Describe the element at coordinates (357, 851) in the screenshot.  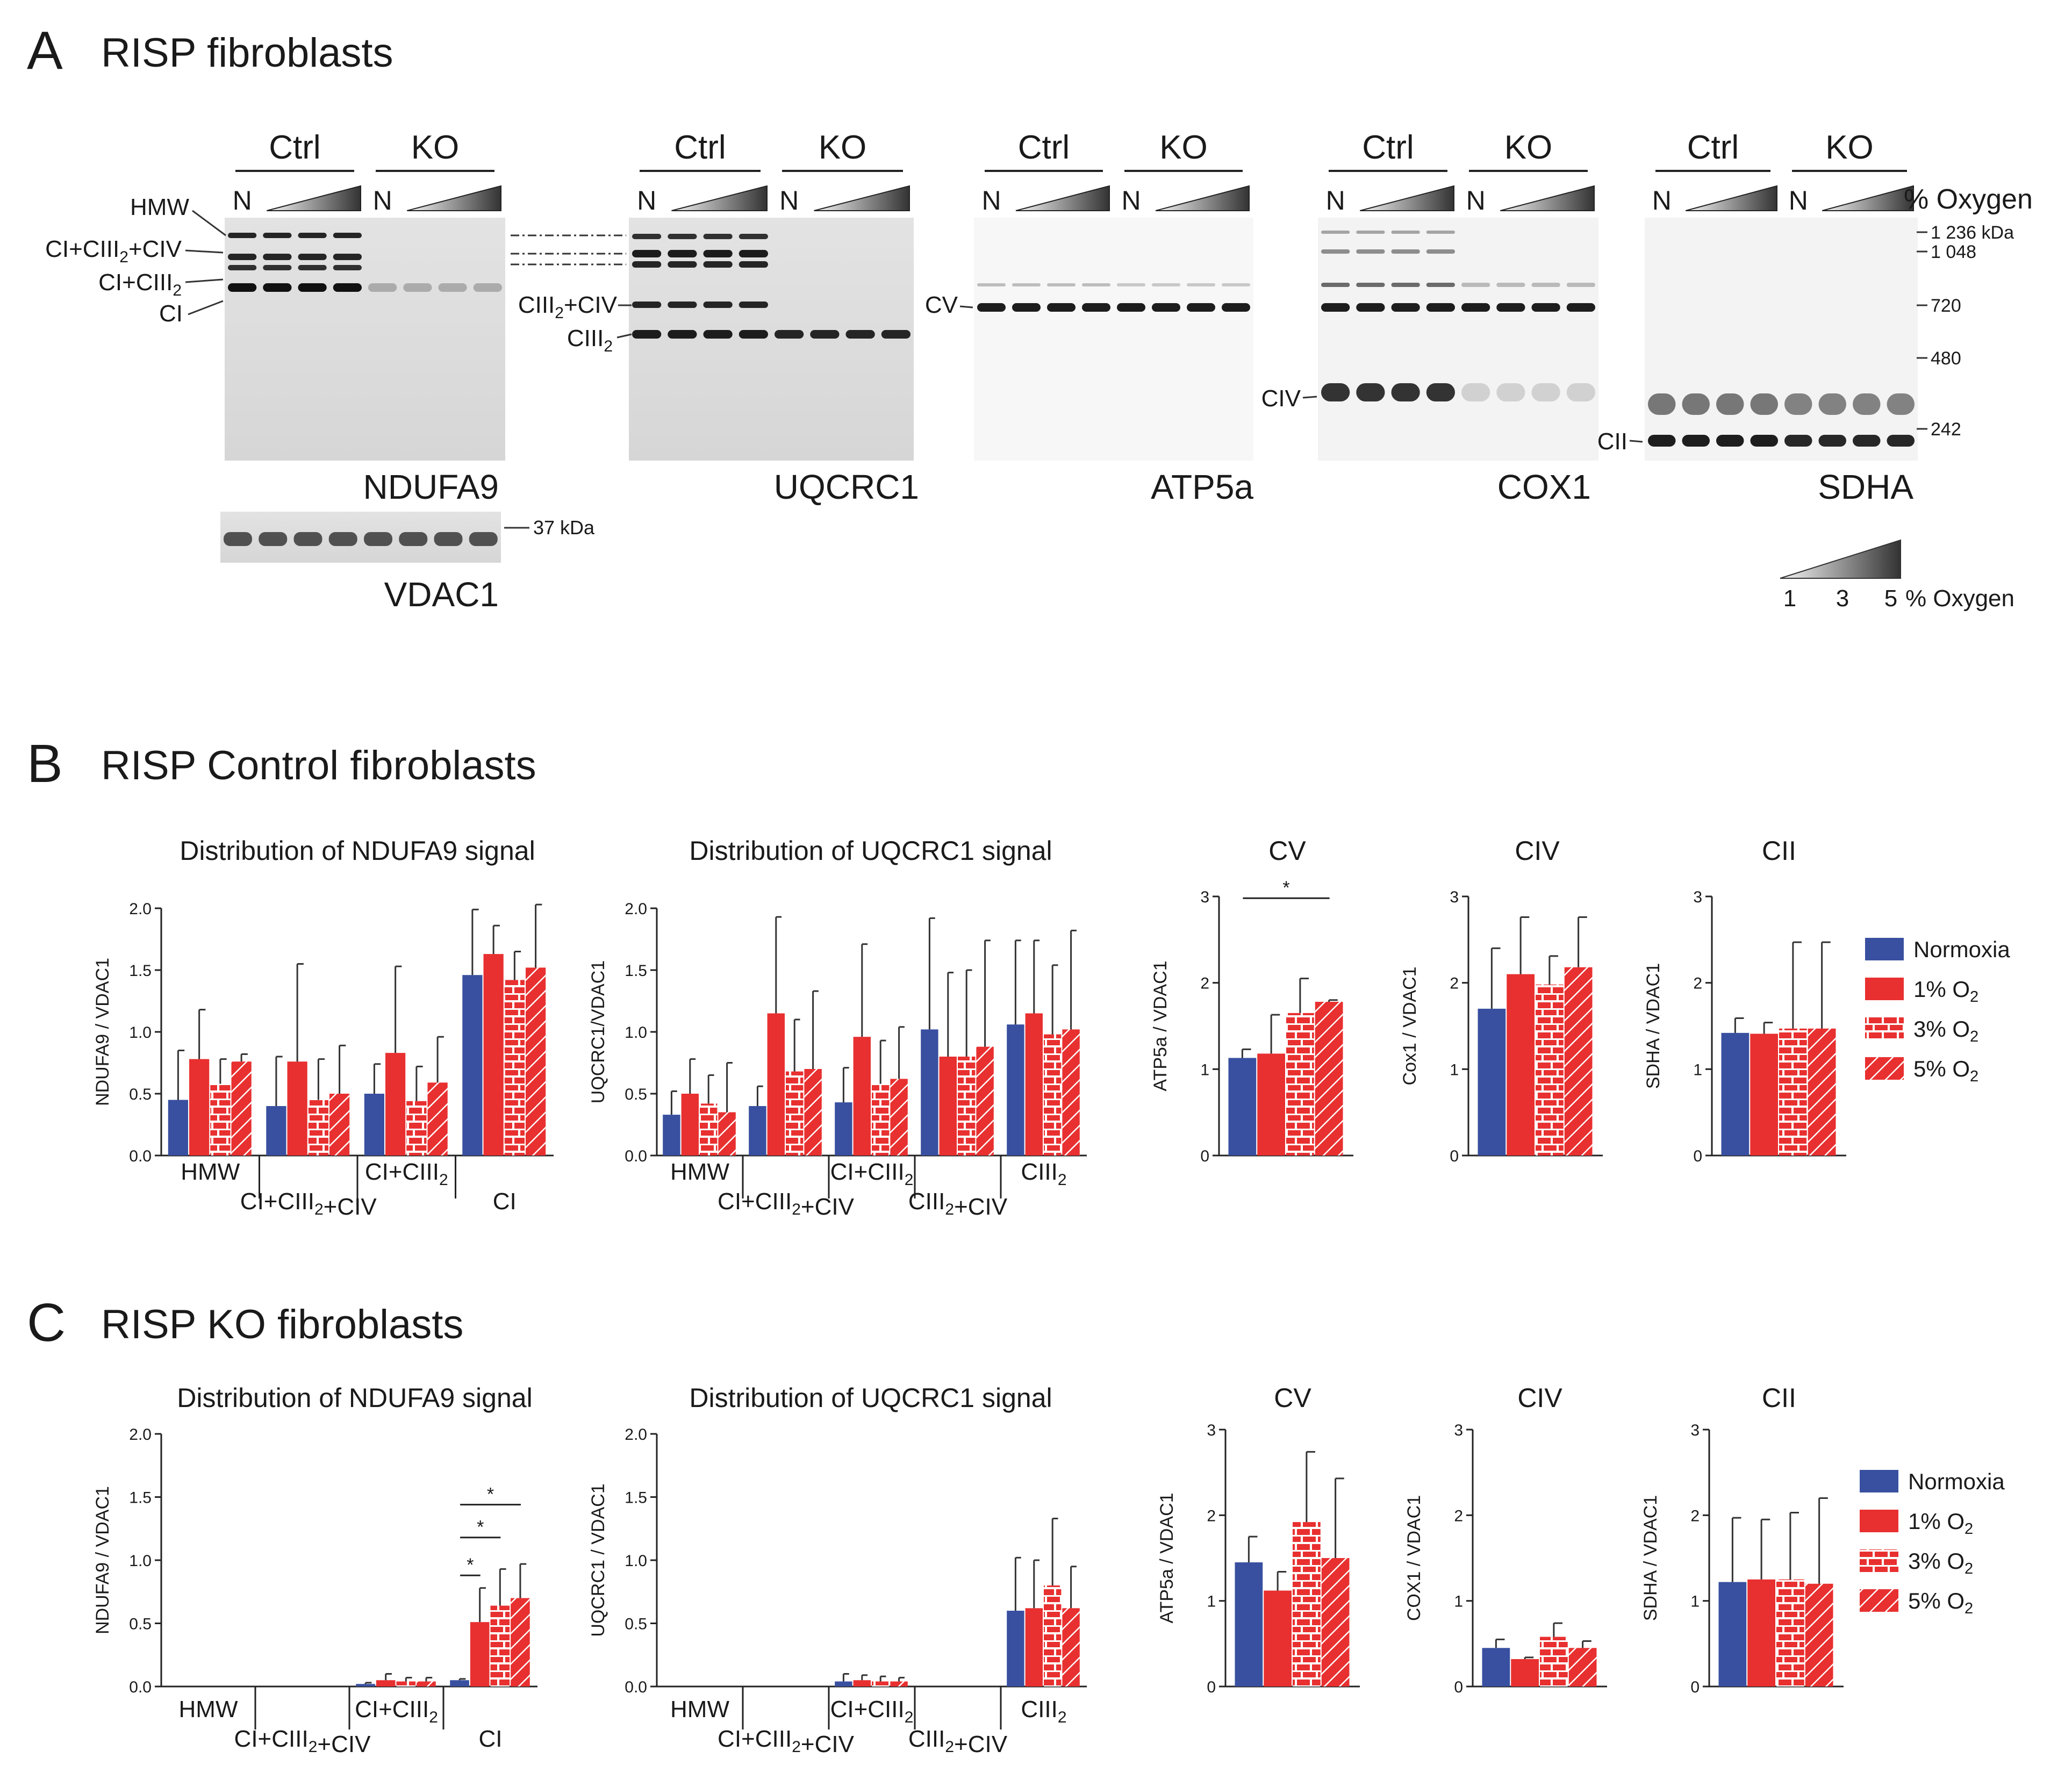
I see `chart-title: Distribution of NDUFA9 signal` at that location.